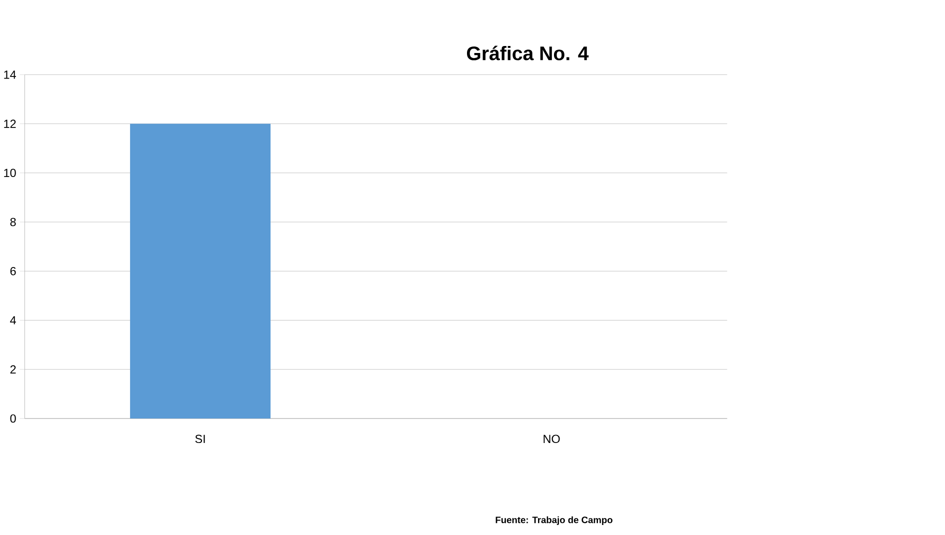 The height and width of the screenshot is (535, 945). Describe the element at coordinates (13, 222) in the screenshot. I see `y-tick-label: 8` at that location.